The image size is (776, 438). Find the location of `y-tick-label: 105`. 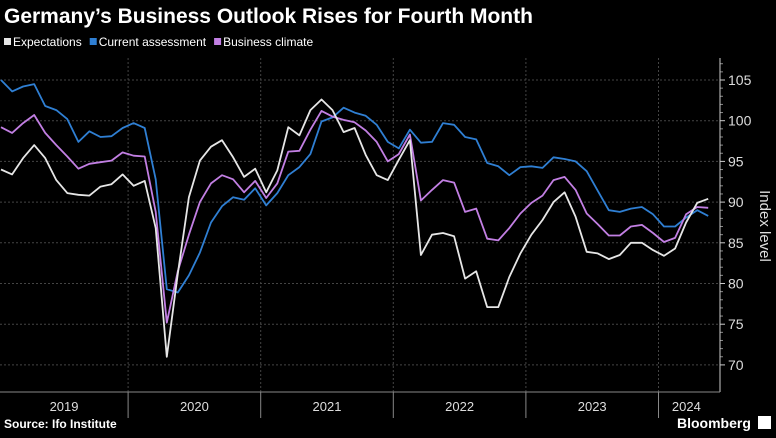

y-tick-label: 105 is located at coordinates (740, 80).